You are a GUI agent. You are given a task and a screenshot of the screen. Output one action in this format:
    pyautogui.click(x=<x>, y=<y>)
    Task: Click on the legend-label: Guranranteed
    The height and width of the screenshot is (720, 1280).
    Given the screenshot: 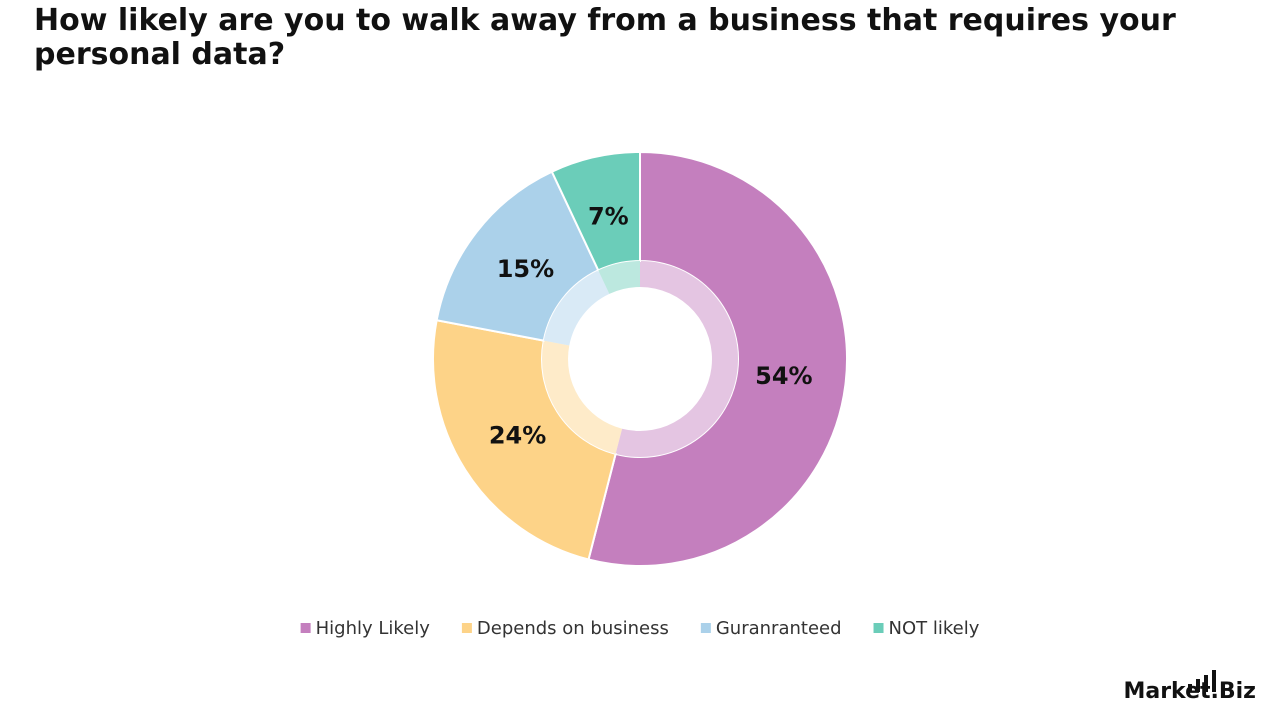 What is the action you would take?
    pyautogui.click(x=779, y=628)
    